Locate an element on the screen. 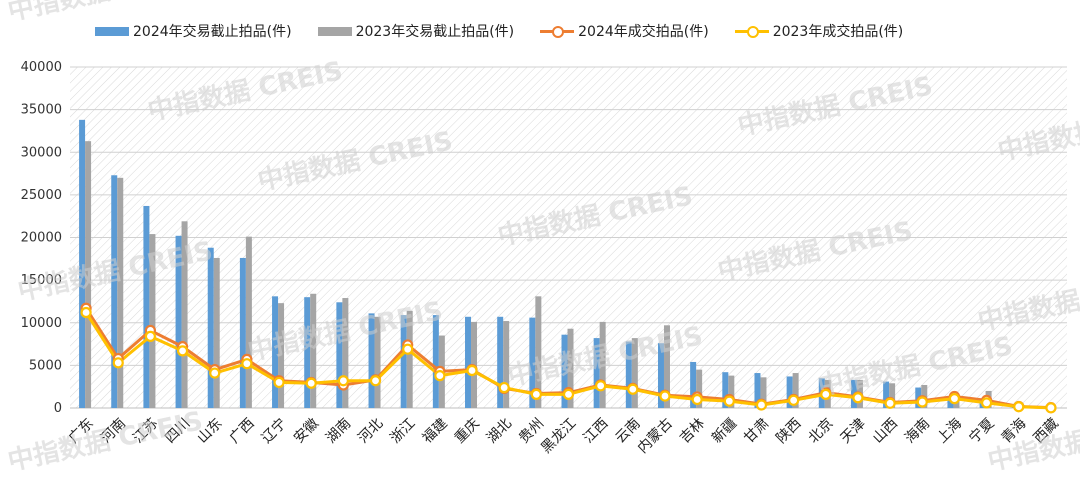  legend-item-2024-line: 2024年成交拍品(件) is located at coordinates (624, 31).